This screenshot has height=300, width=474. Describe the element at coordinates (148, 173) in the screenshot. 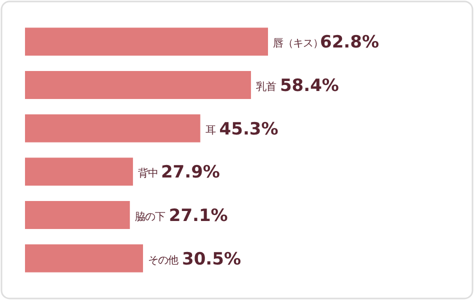

I see `y-tick-label: 背中` at that location.